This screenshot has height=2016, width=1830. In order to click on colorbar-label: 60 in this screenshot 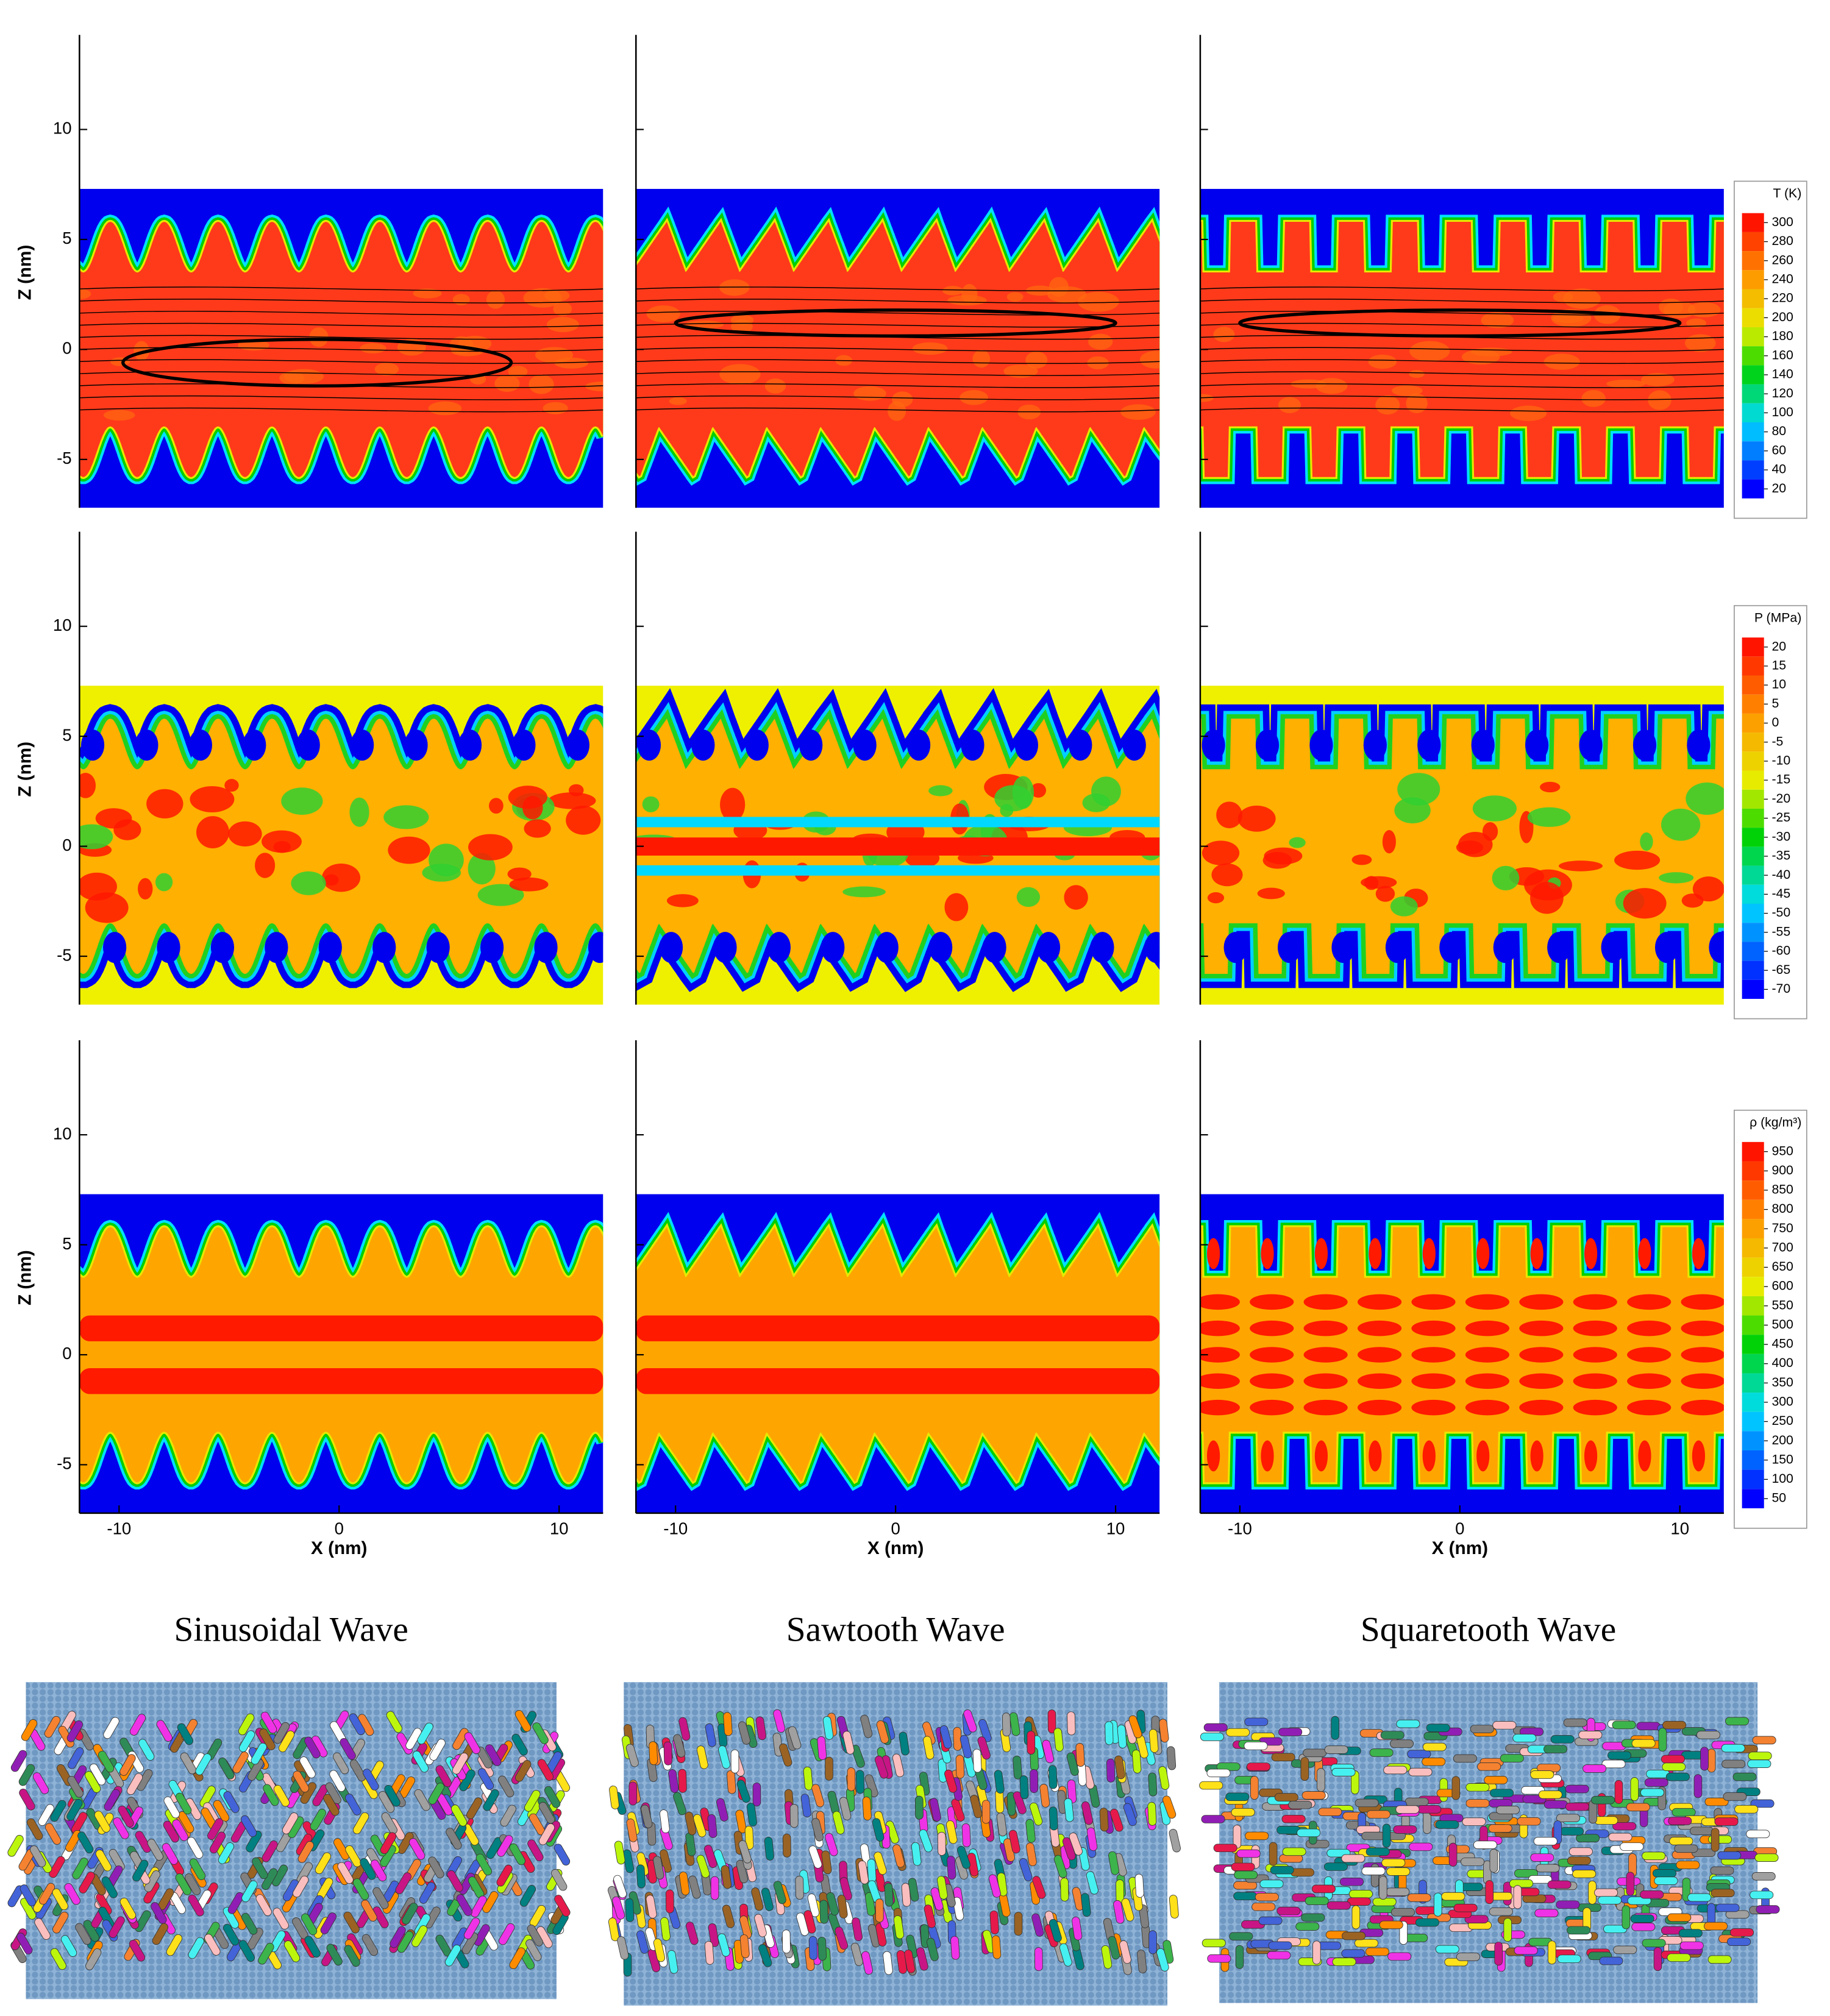, I will do `click(1778, 450)`.